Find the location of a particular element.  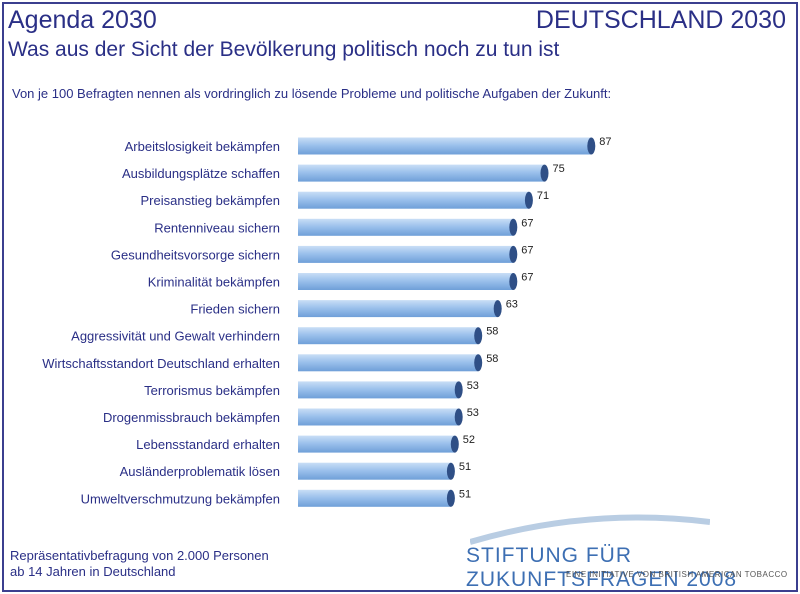

organization-logo-name: STIFTUNG FÜR ZUKUNFTSFRAGEN 2008 is located at coordinates (602, 567).